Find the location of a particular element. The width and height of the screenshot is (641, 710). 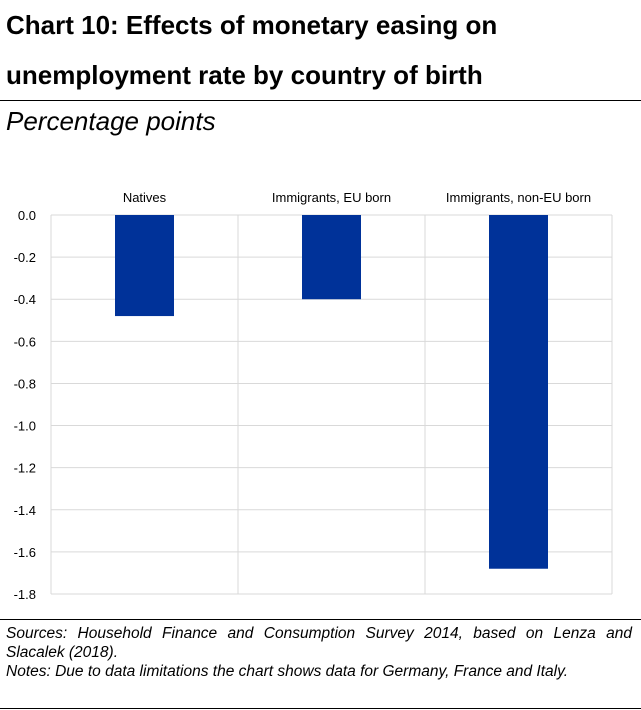

y-tick-label: 0.0 is located at coordinates (27, 215).